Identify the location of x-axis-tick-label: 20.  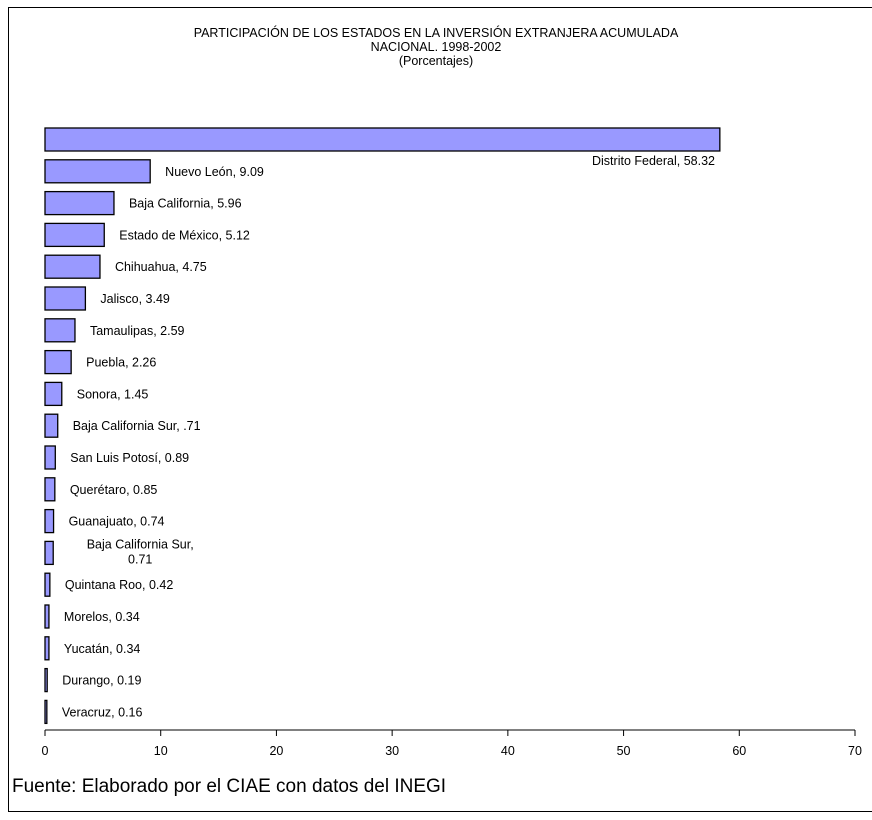
(276, 751).